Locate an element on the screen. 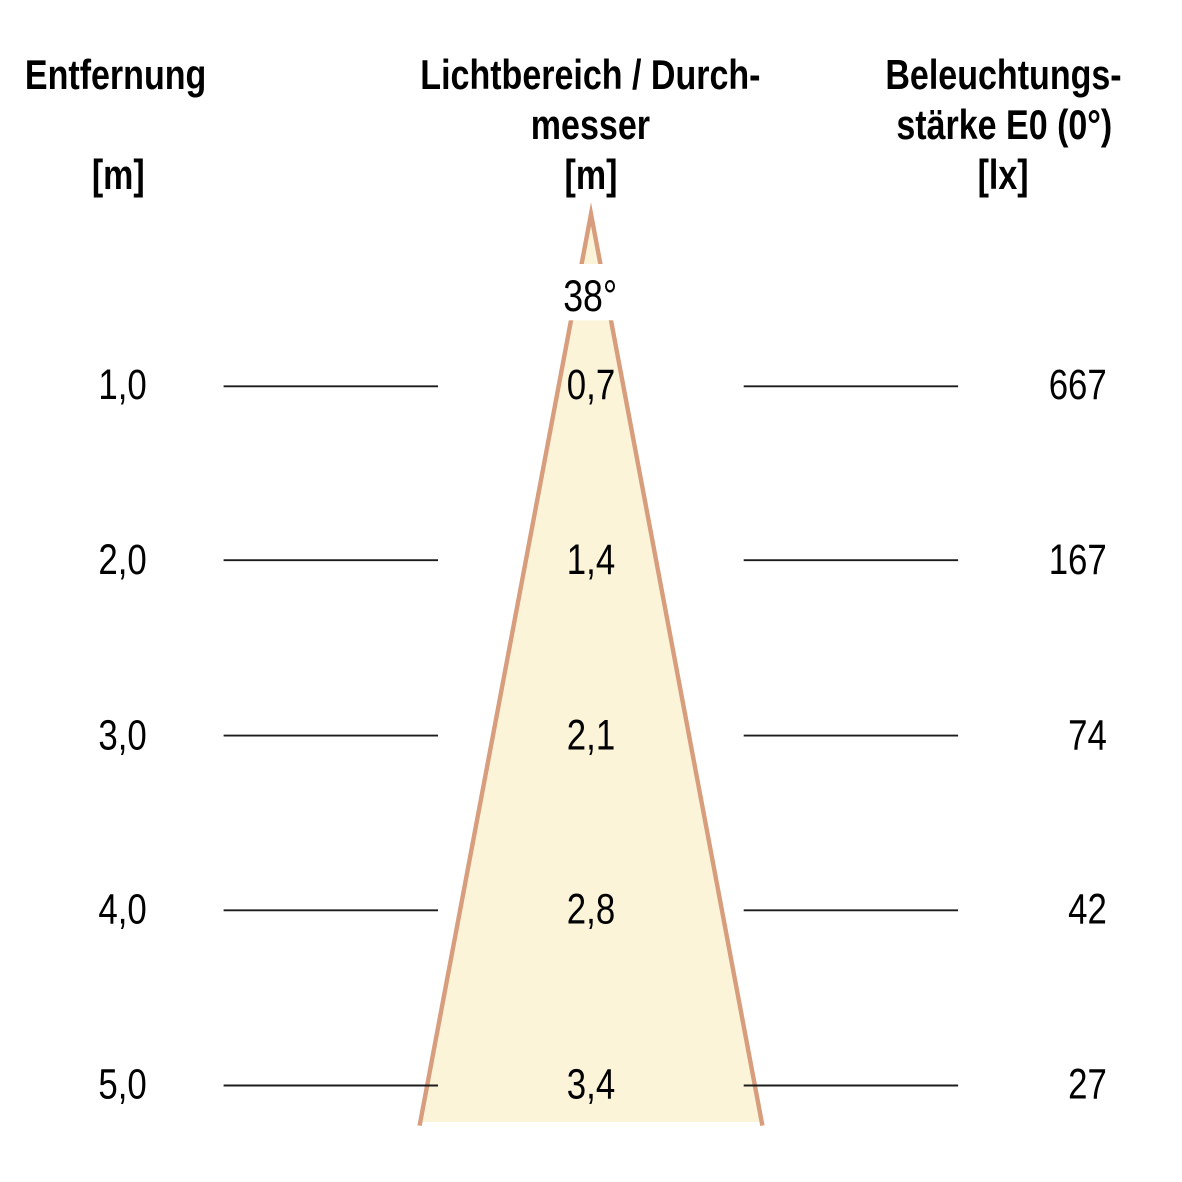 This screenshot has height=1182, width=1182. svg-text: 3,0 is located at coordinates (122, 736).